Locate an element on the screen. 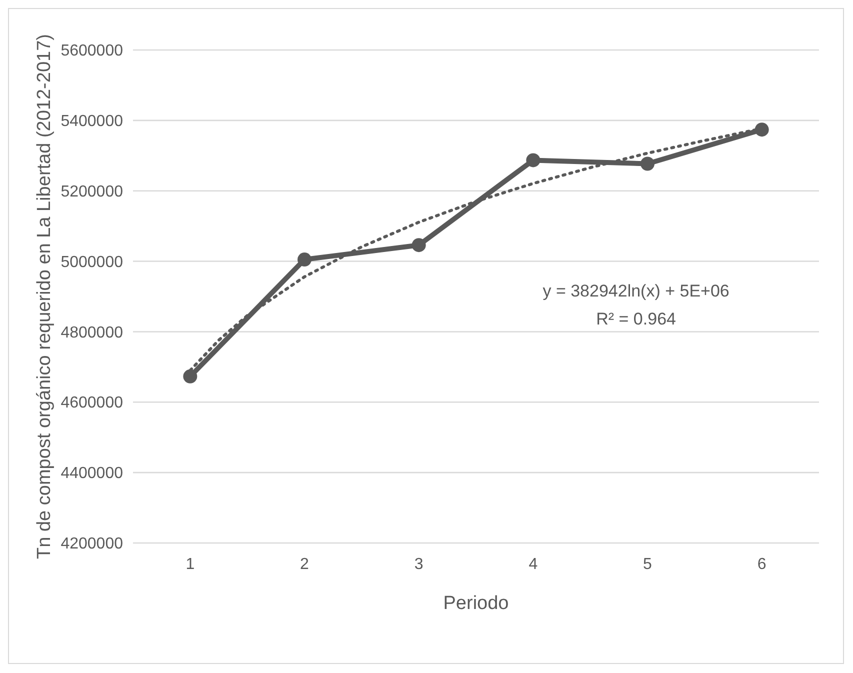  annotation: R² = 0.964 is located at coordinates (636, 319).